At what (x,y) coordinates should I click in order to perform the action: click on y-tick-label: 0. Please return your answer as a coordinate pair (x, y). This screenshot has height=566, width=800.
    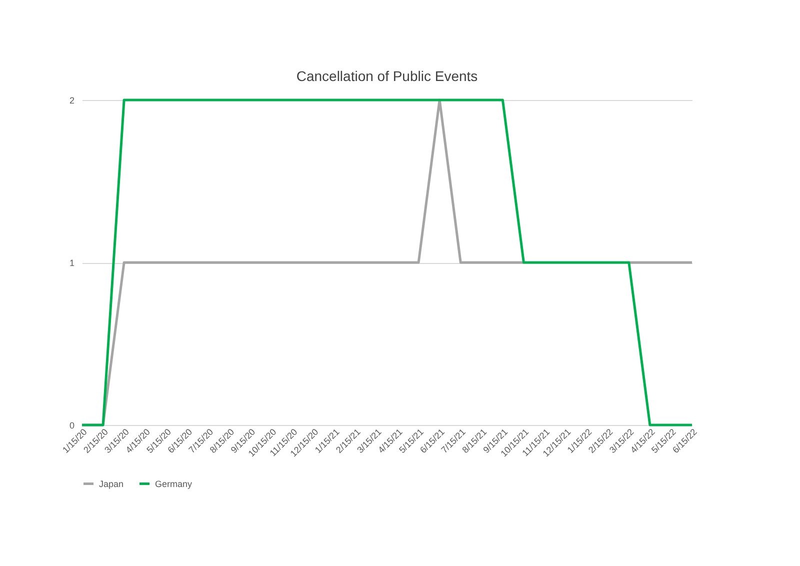
    Looking at the image, I should click on (71, 425).